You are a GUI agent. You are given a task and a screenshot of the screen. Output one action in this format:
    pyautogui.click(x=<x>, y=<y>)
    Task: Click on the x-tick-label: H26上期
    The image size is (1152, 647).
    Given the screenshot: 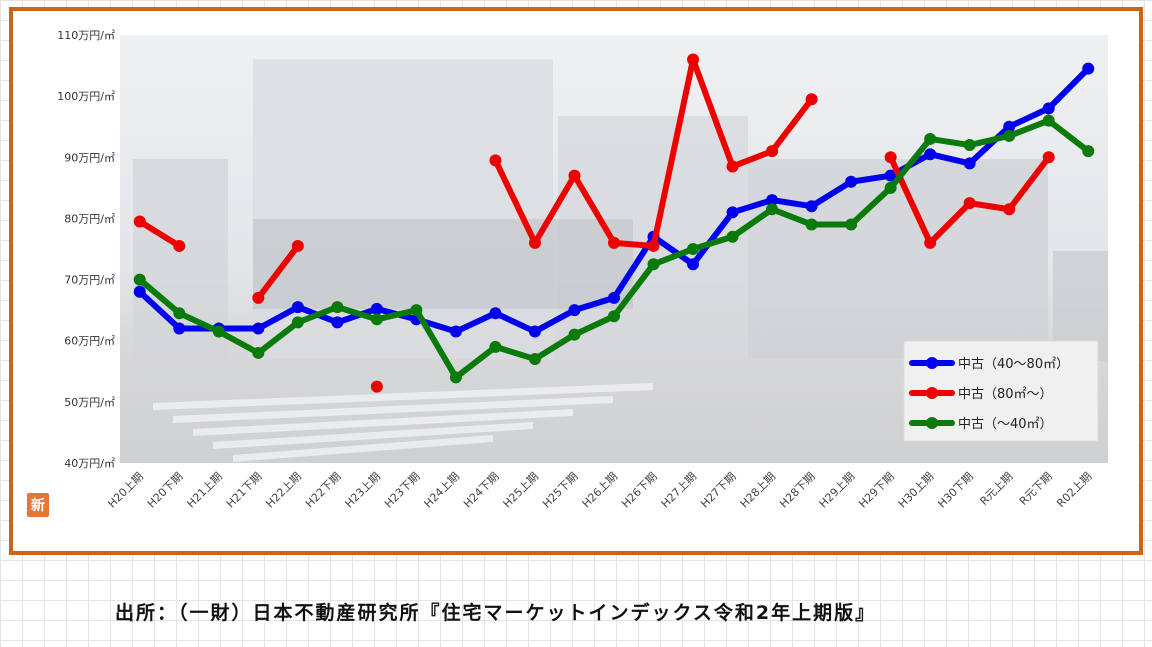 What is the action you would take?
    pyautogui.click(x=600, y=490)
    